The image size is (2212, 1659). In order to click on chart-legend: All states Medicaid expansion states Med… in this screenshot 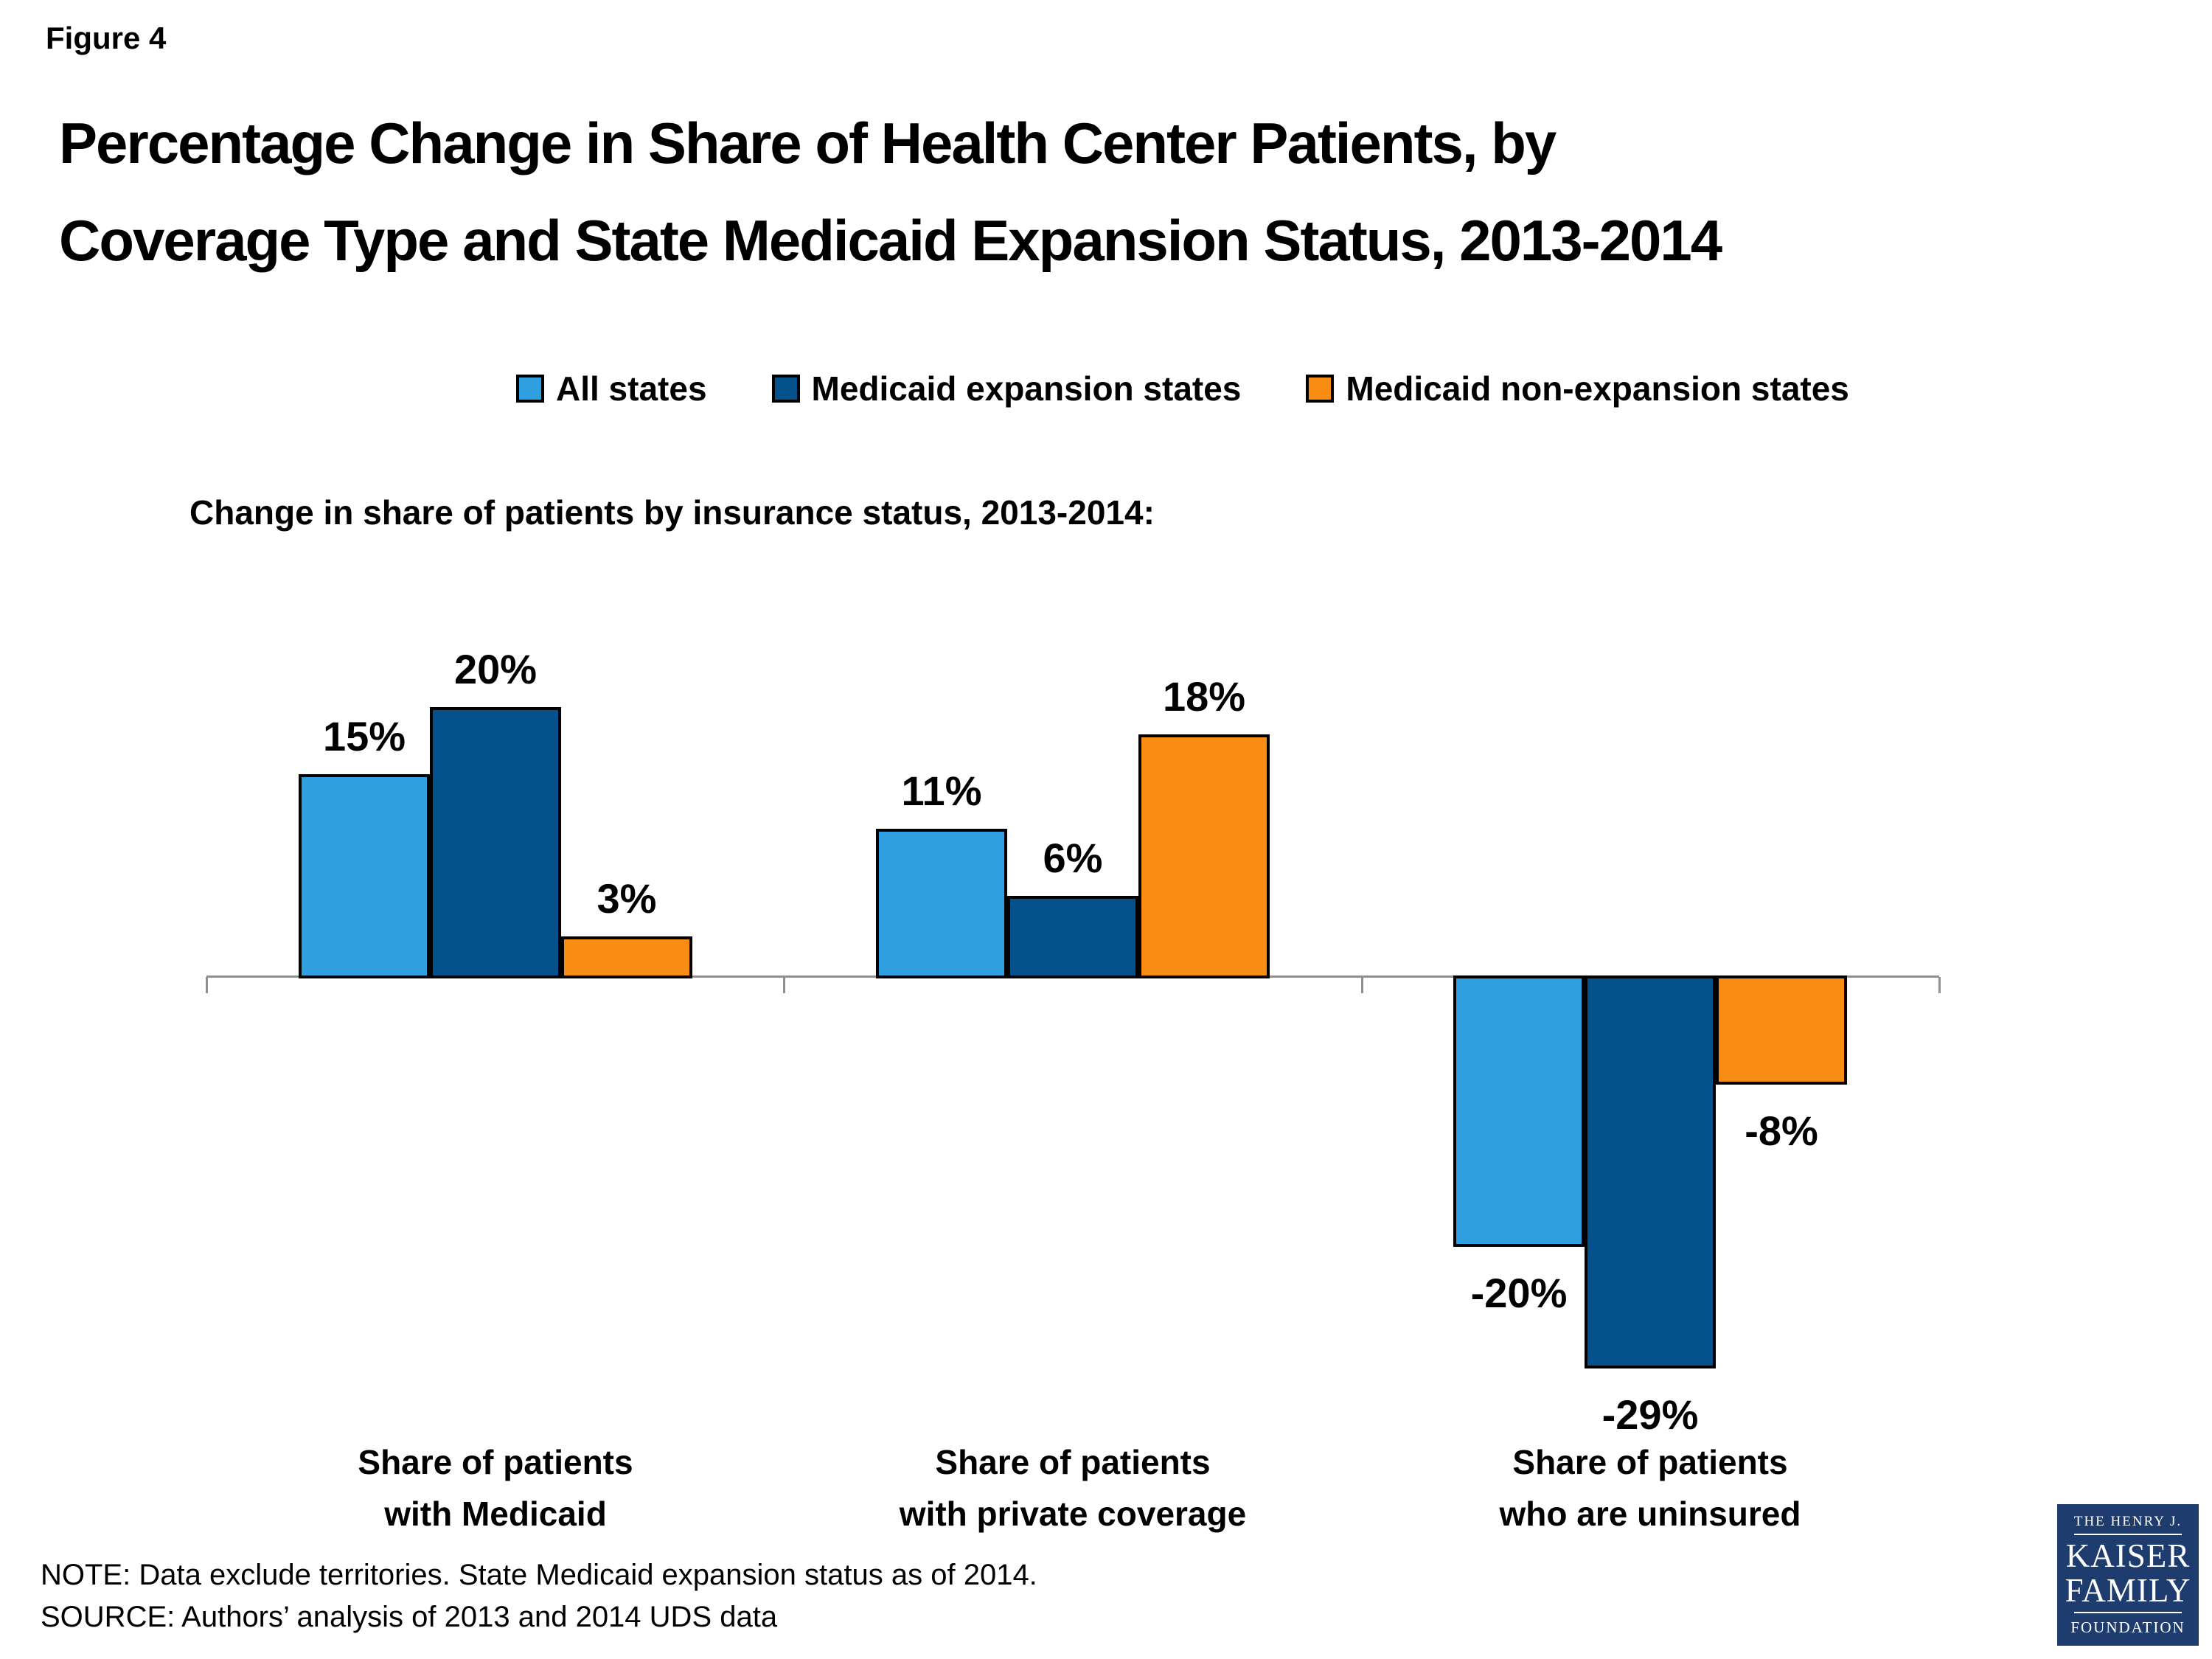, I will do `click(1182, 388)`.